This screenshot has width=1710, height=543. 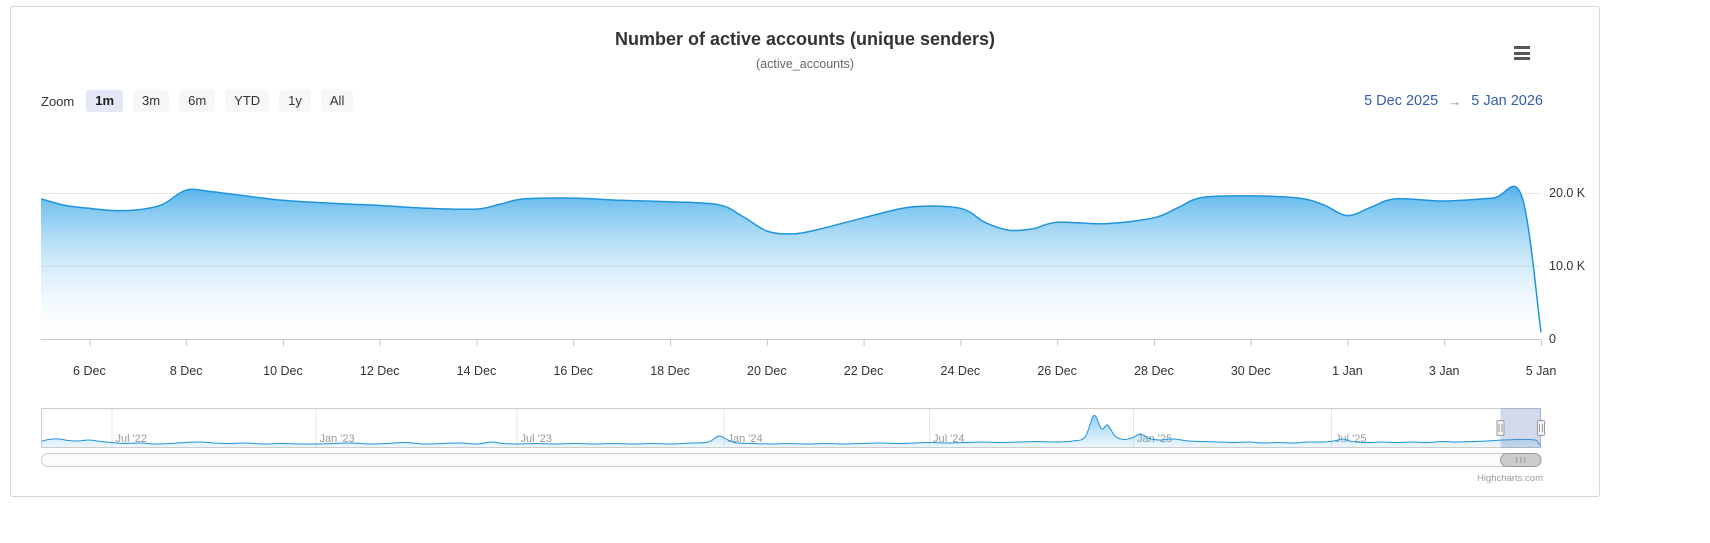 What do you see at coordinates (186, 371) in the screenshot?
I see `x-axis-label: 8 Dec` at bounding box center [186, 371].